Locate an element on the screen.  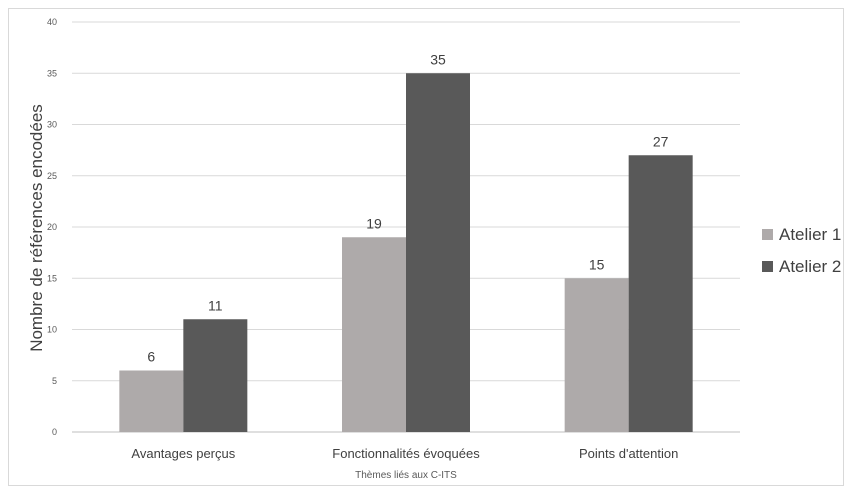
data-label: 11 is located at coordinates (215, 305).